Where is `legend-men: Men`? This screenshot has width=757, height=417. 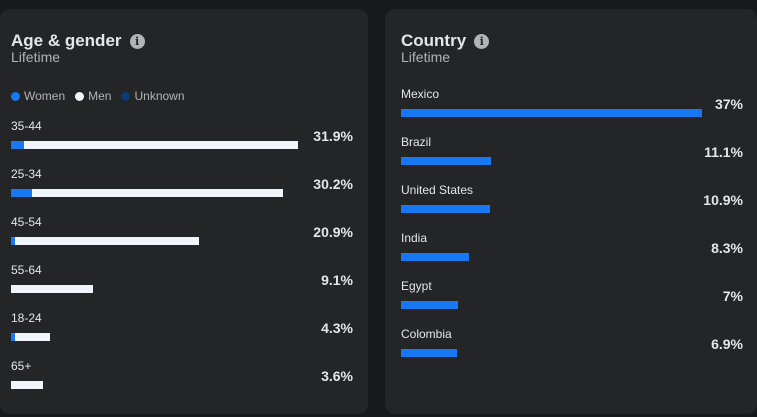 legend-men: Men is located at coordinates (93, 96).